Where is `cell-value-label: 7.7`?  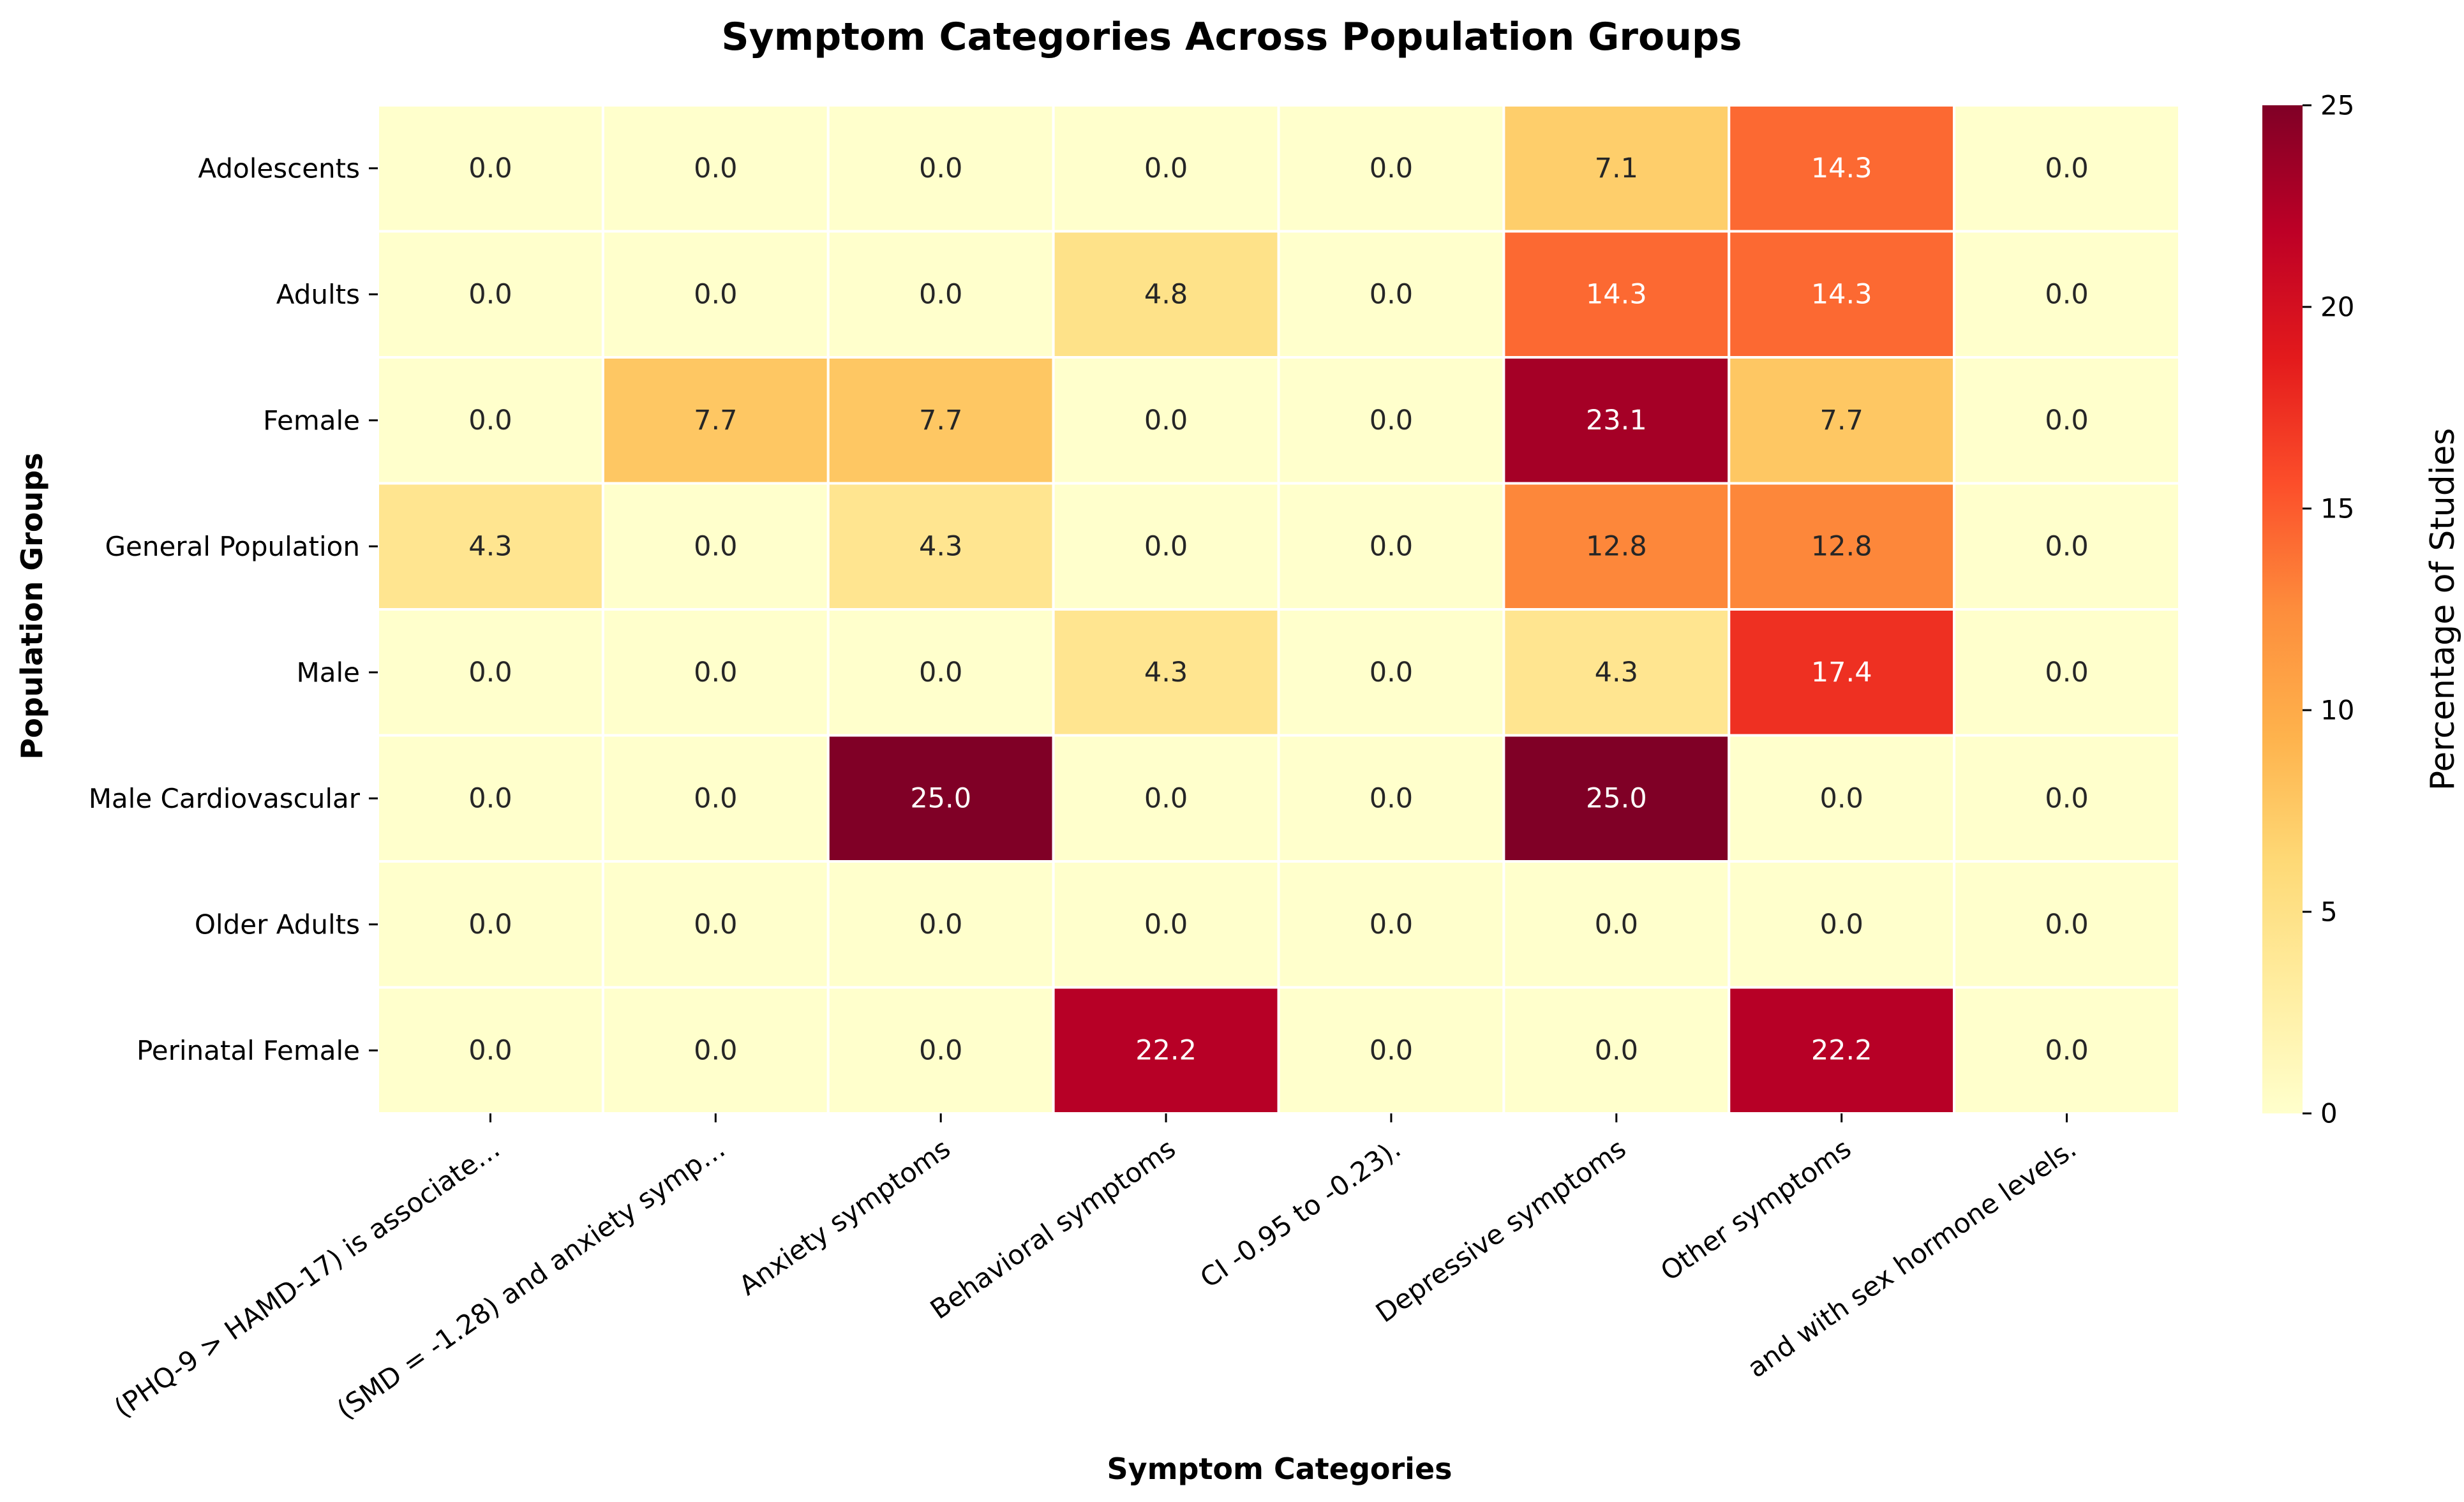 cell-value-label: 7.7 is located at coordinates (716, 420).